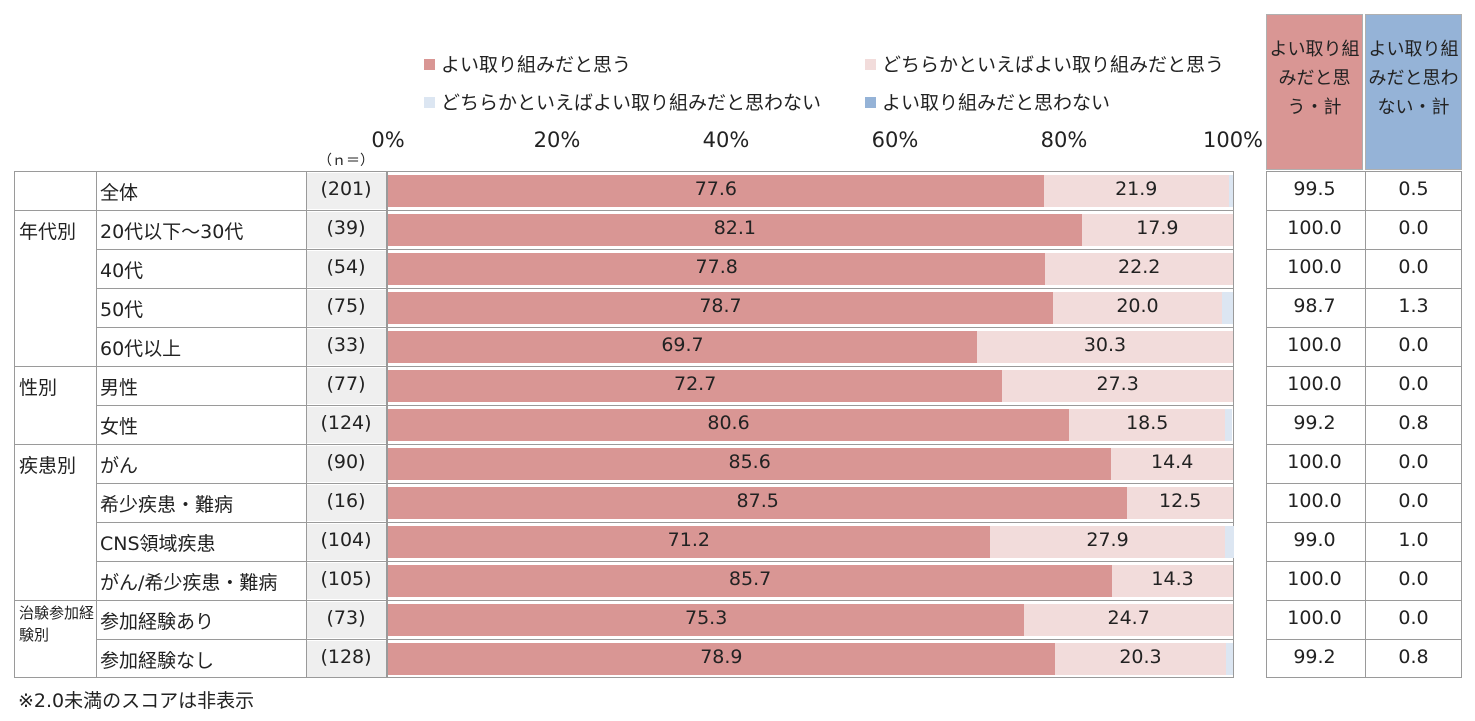 The height and width of the screenshot is (721, 1475). What do you see at coordinates (1413, 92) in the screenshot?
I see `not-good-total-header: よい取り組みだと思わない・計` at bounding box center [1413, 92].